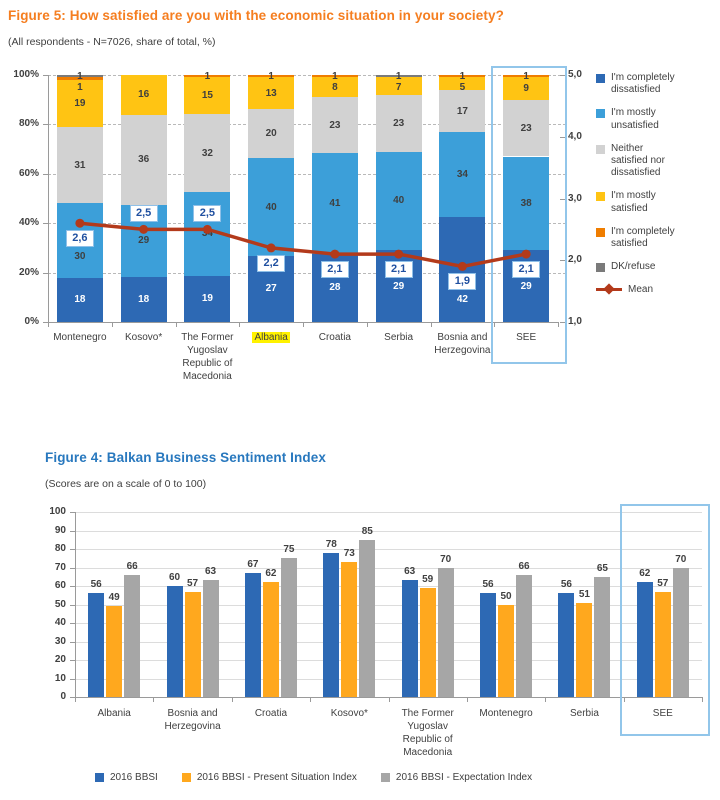 The image size is (720, 800). I want to click on segment-value: 41, so click(335, 203).